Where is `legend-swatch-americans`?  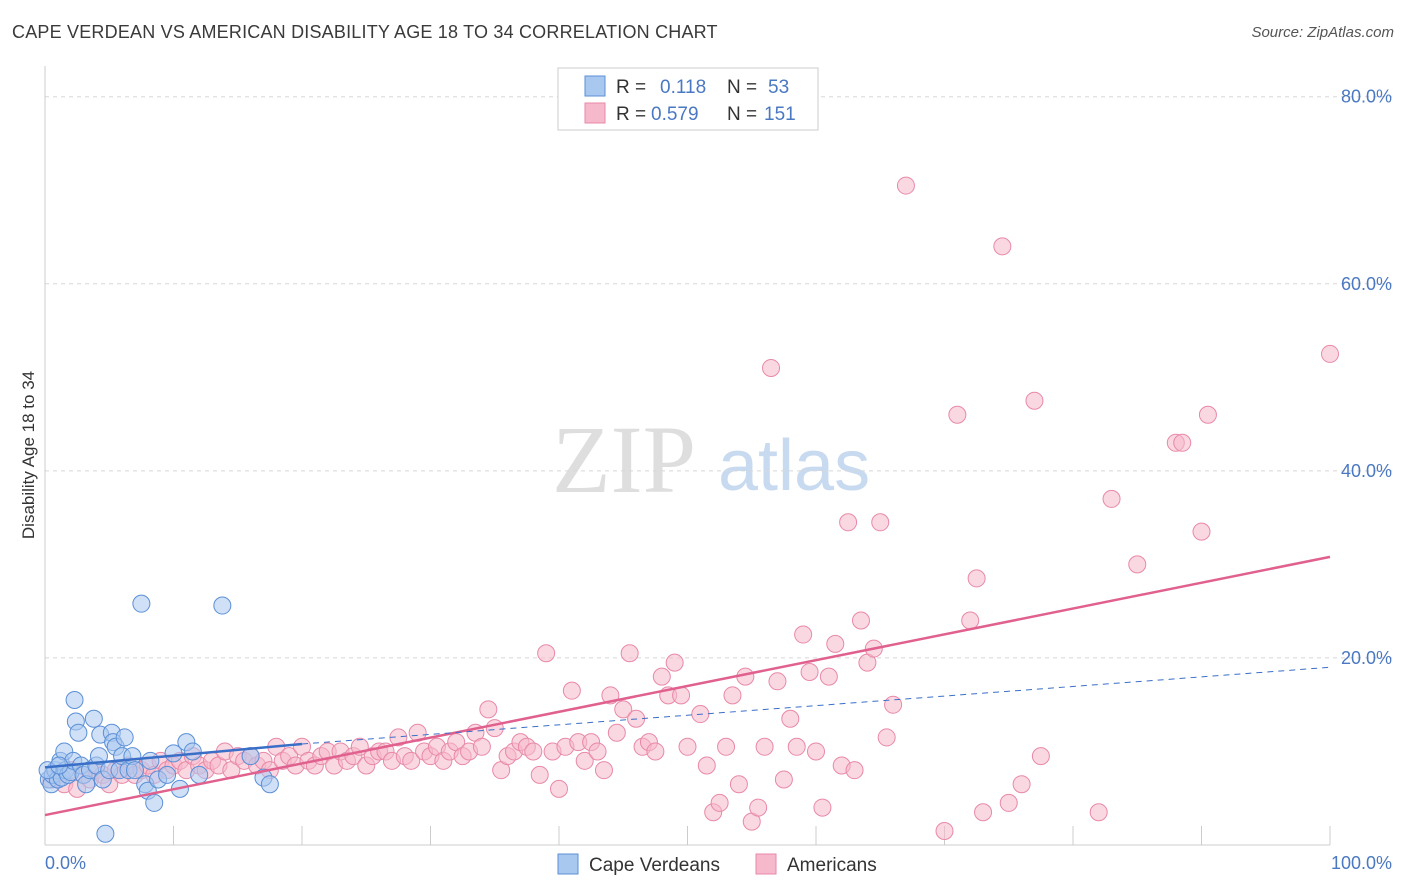 legend-swatch-americans is located at coordinates (766, 864).